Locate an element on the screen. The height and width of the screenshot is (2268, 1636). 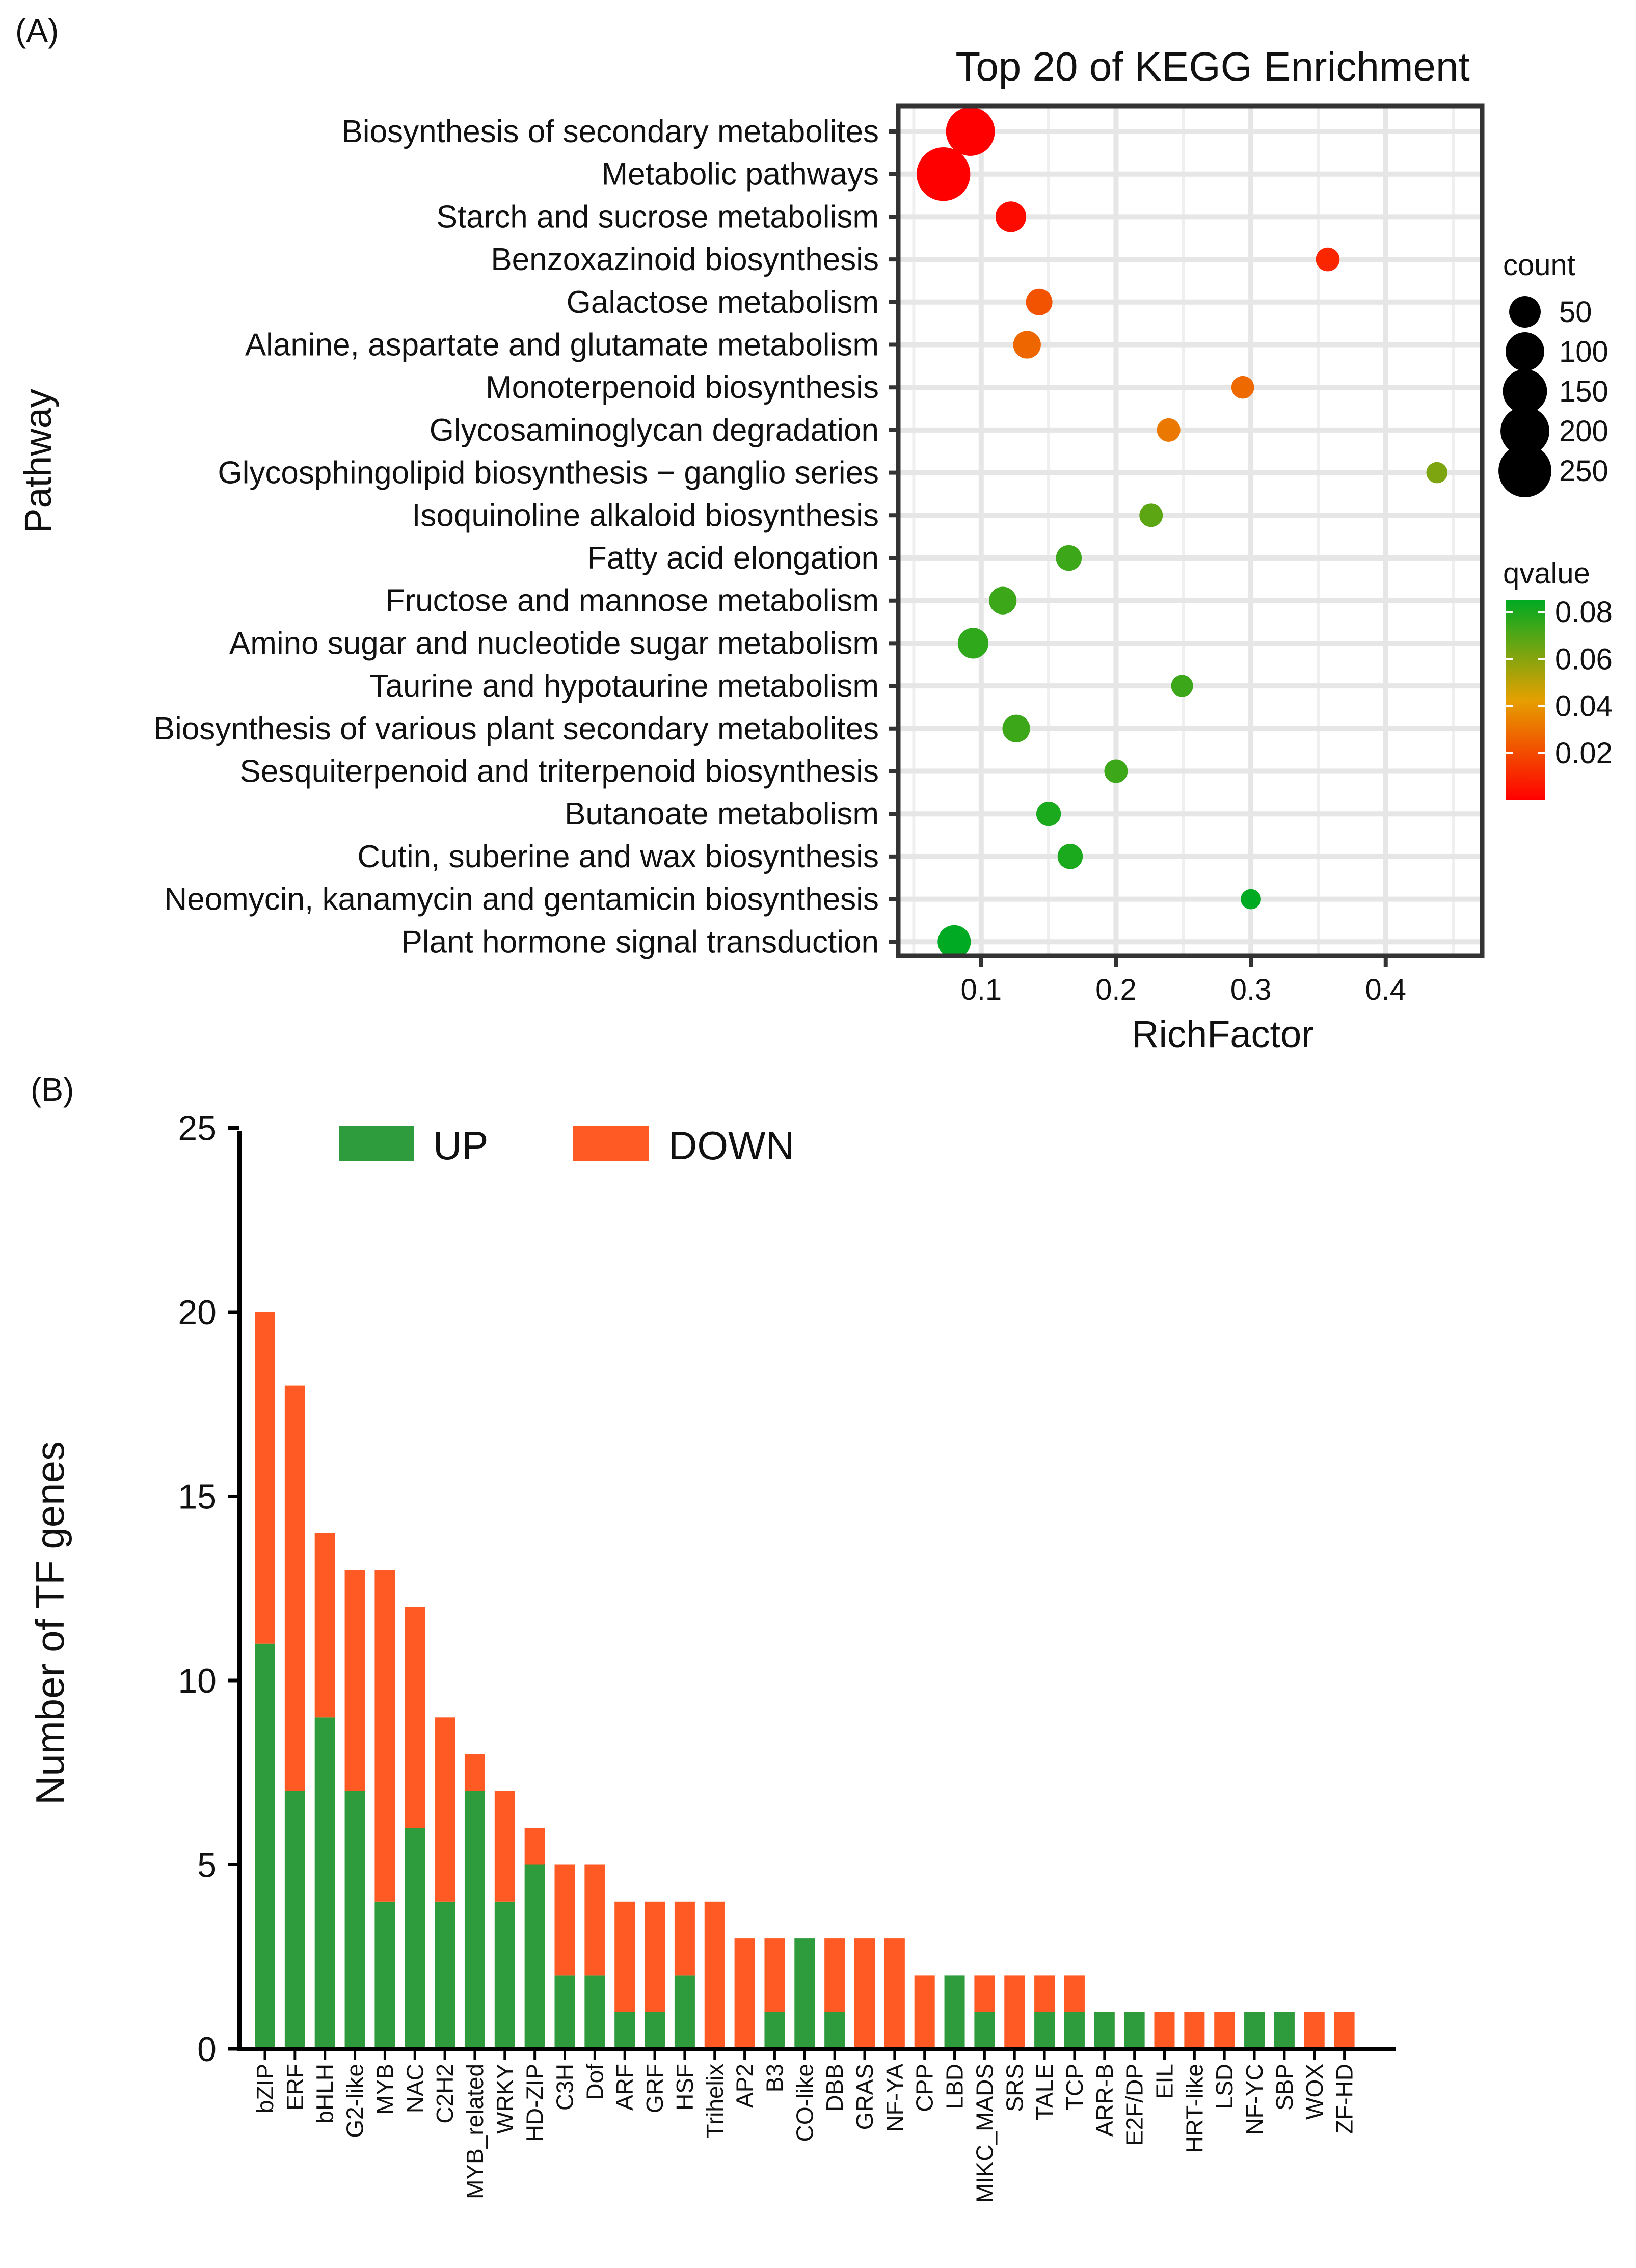
legend-up-label: UP is located at coordinates (461, 1145).